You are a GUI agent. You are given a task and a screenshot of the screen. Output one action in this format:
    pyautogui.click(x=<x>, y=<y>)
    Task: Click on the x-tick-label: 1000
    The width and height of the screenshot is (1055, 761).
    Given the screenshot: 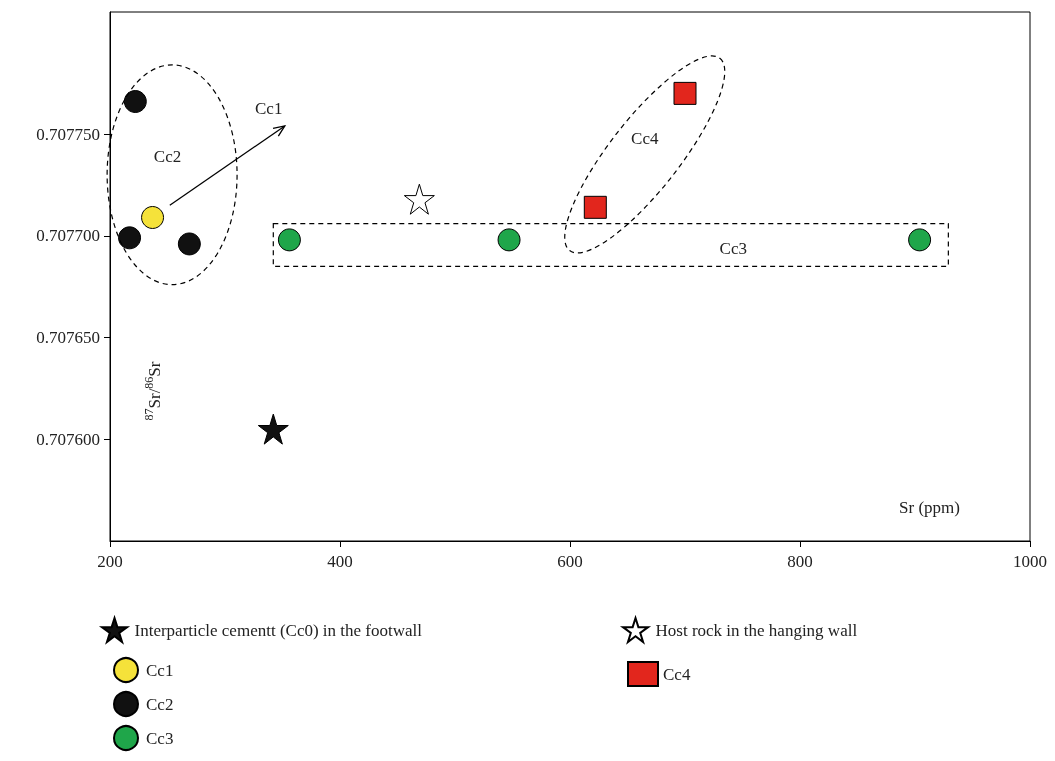 What is the action you would take?
    pyautogui.click(x=1030, y=561)
    